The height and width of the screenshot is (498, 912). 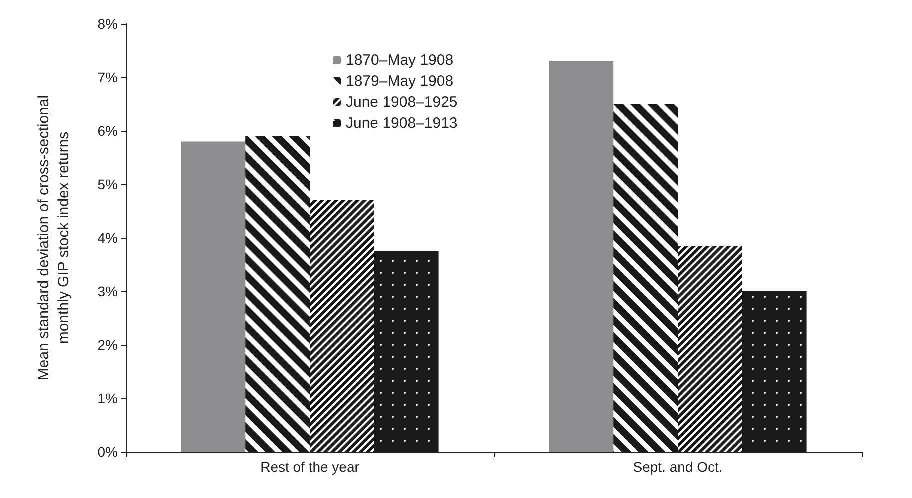 What do you see at coordinates (402, 102) in the screenshot?
I see `legend-label: June 1908–1925` at bounding box center [402, 102].